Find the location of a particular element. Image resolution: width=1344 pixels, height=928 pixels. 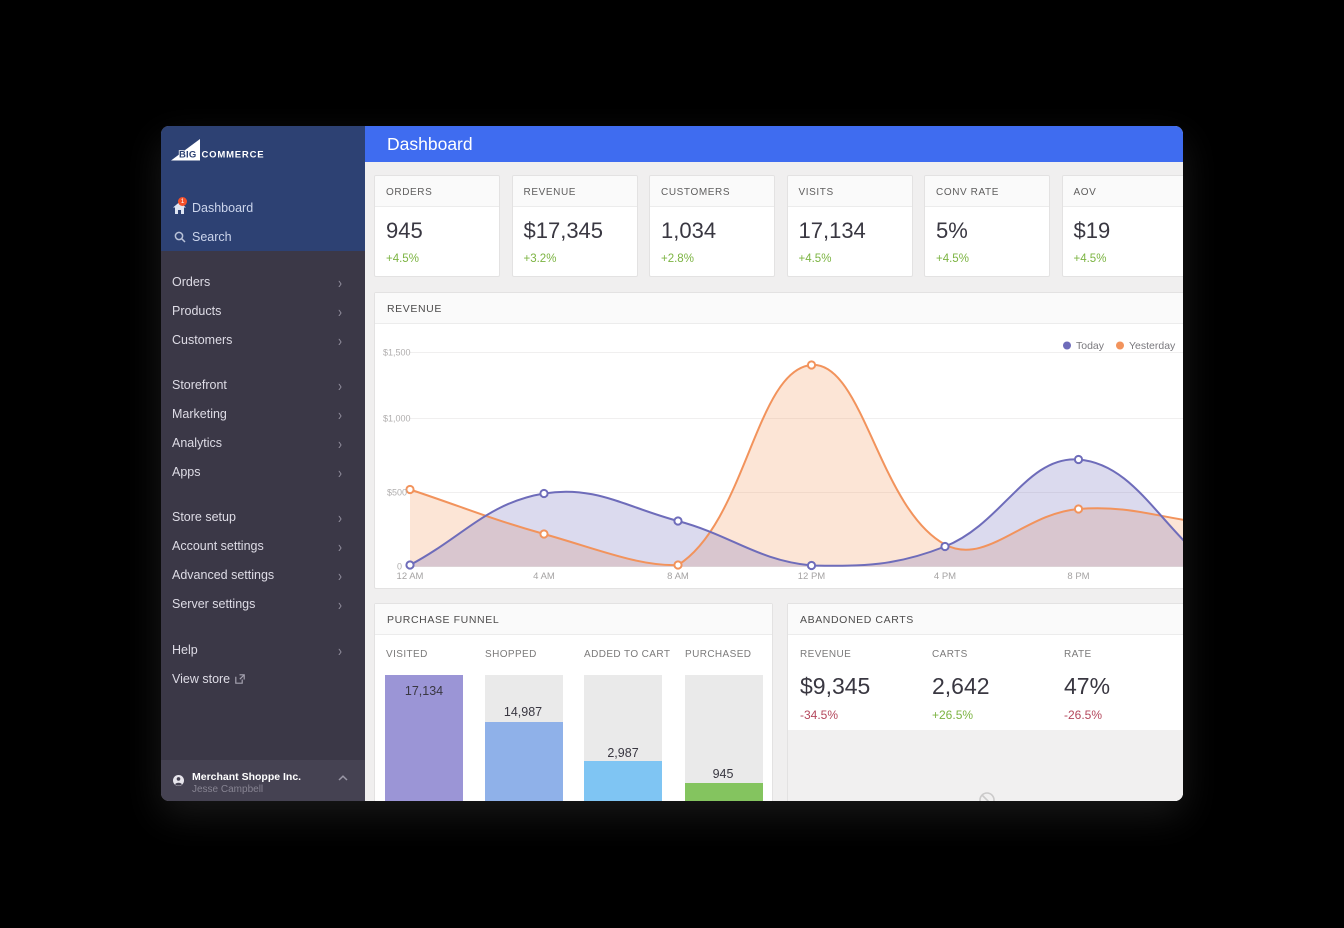

svg-text: 8 AM is located at coordinates (678, 576).